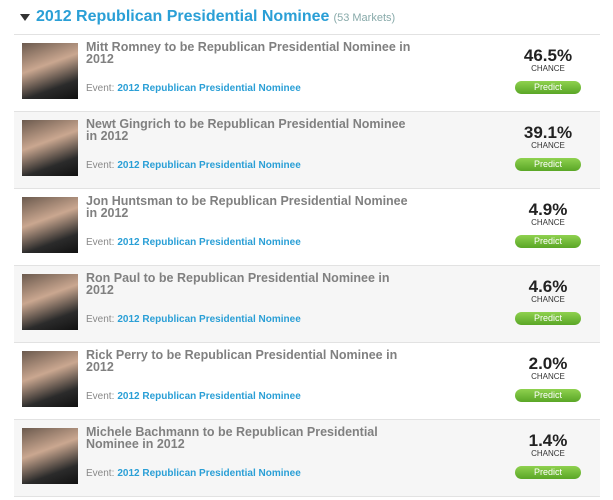  Describe the element at coordinates (548, 363) in the screenshot. I see `chance-value: 2.0%` at that location.